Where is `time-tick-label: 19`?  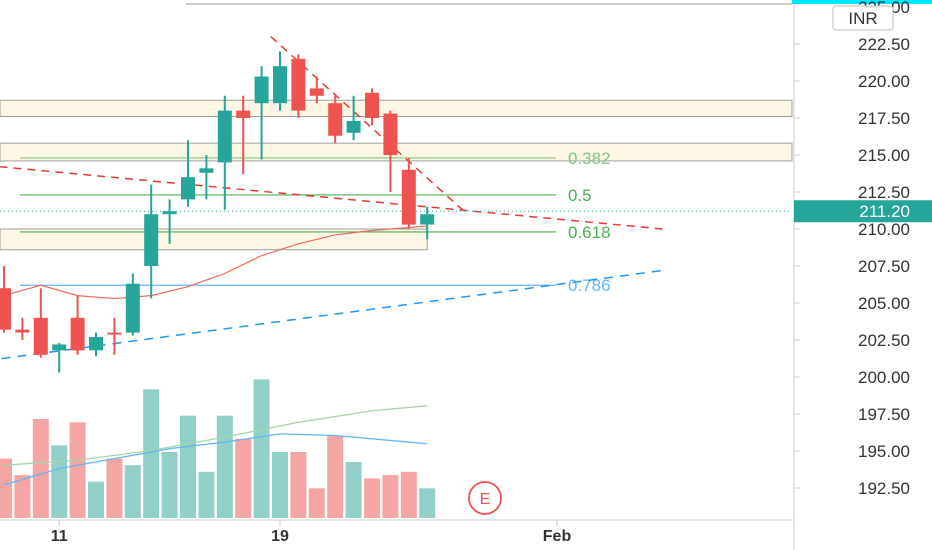 time-tick-label: 19 is located at coordinates (280, 536).